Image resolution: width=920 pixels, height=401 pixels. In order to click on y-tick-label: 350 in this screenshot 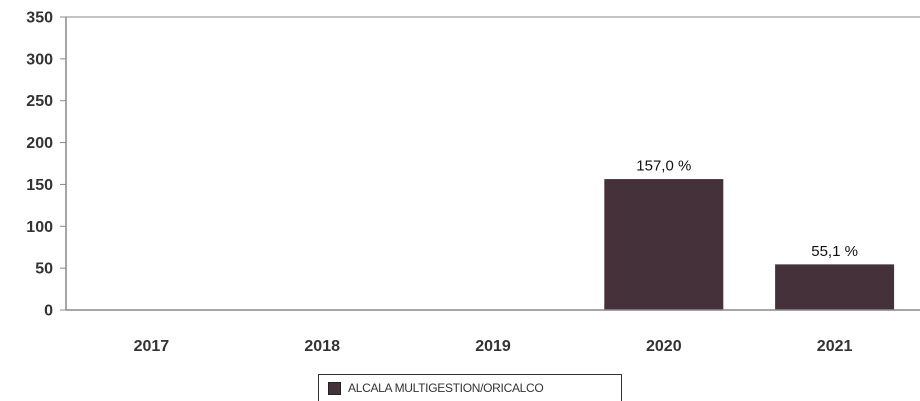, I will do `click(39, 18)`.